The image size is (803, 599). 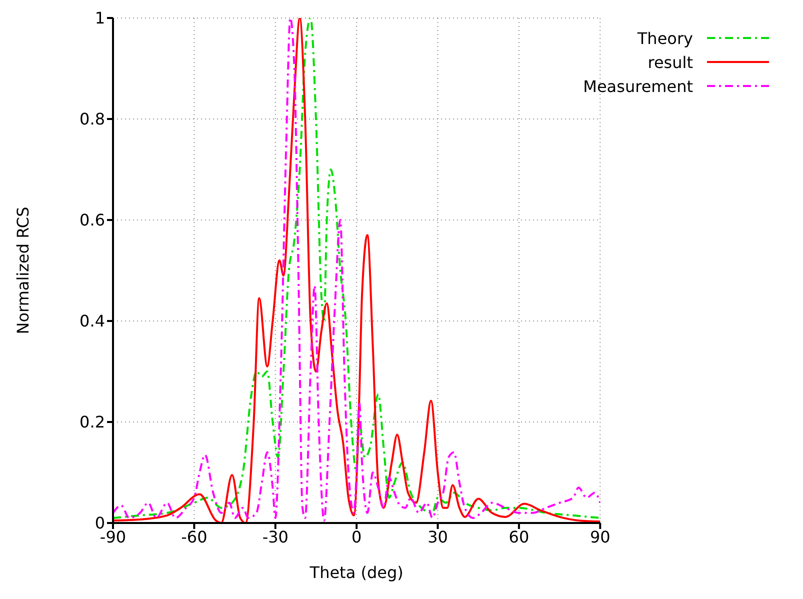 What do you see at coordinates (92, 422) in the screenshot?
I see `y-tick-label: 0.2` at bounding box center [92, 422].